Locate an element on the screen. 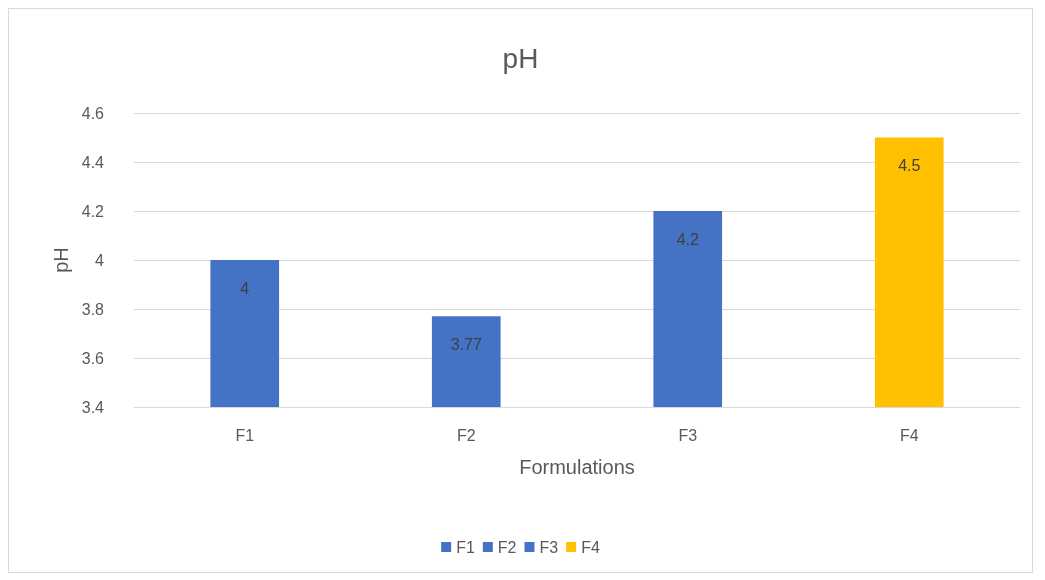 Image resolution: width=1045 pixels, height=580 pixels. x-tick-label: F1 is located at coordinates (245, 435).